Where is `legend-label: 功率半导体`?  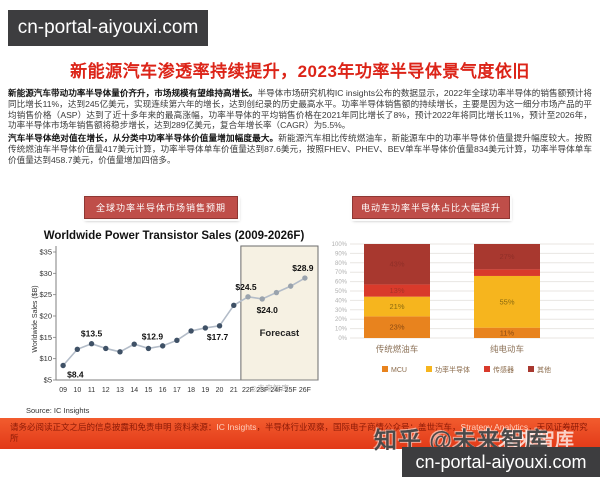 legend-label: 功率半导体 is located at coordinates (452, 369).